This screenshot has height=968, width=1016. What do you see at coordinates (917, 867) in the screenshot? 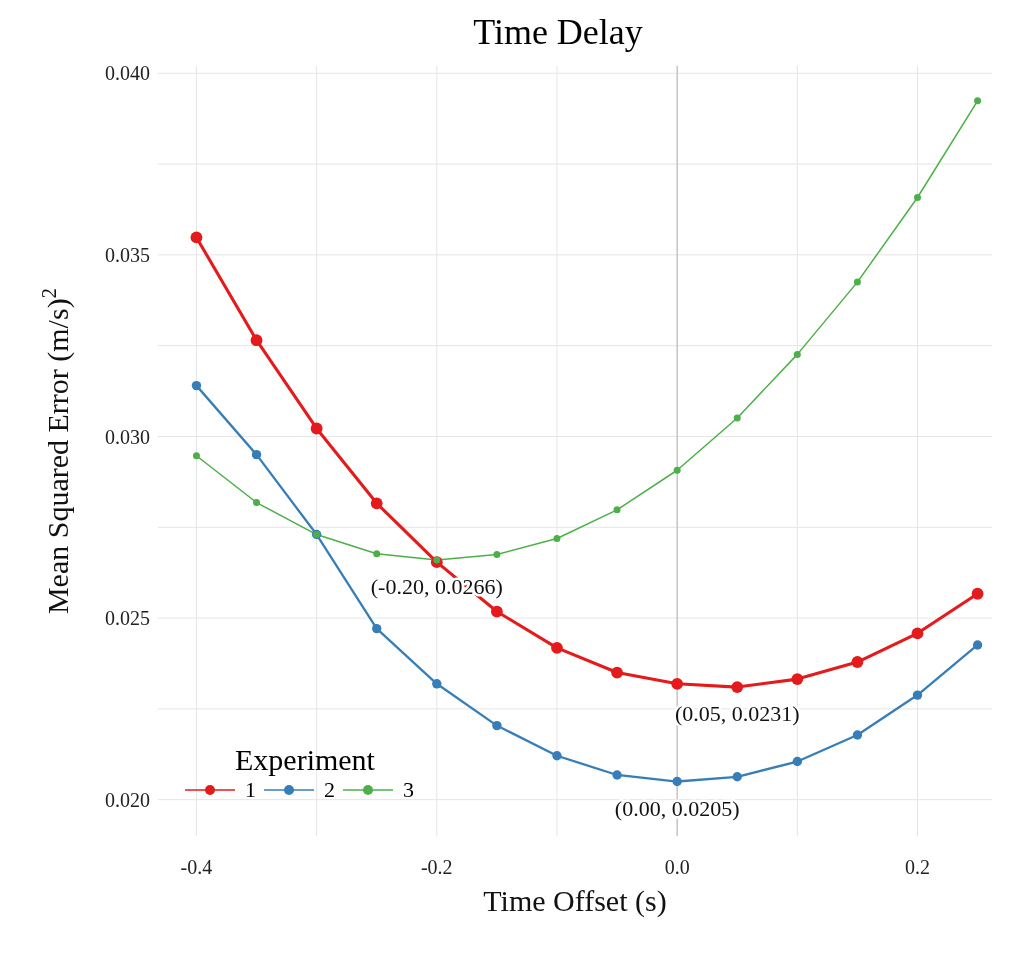
I see `x-tick-label: 0.2` at bounding box center [917, 867].